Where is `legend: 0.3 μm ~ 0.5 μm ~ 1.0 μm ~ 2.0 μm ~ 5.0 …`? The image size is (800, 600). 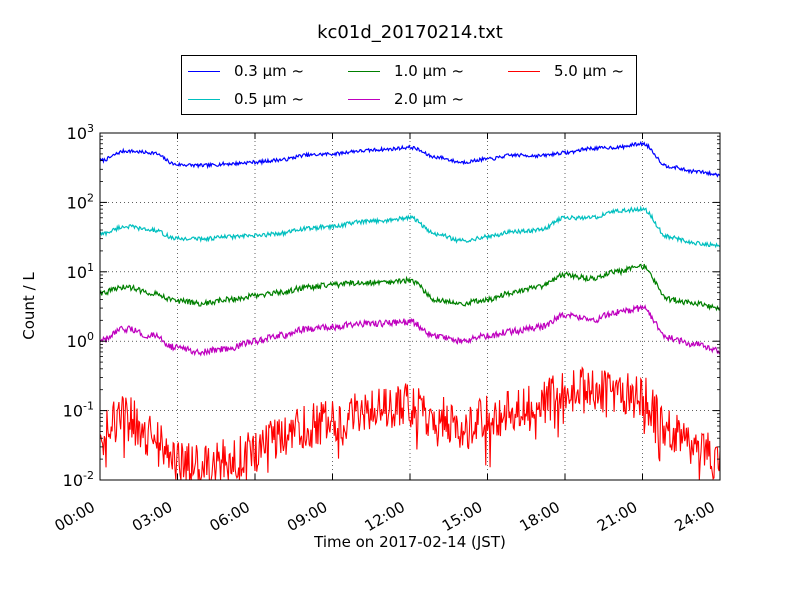 legend: 0.3 μm ~ 0.5 μm ~ 1.0 μm ~ 2.0 μm ~ 5.0 … is located at coordinates (409, 85).